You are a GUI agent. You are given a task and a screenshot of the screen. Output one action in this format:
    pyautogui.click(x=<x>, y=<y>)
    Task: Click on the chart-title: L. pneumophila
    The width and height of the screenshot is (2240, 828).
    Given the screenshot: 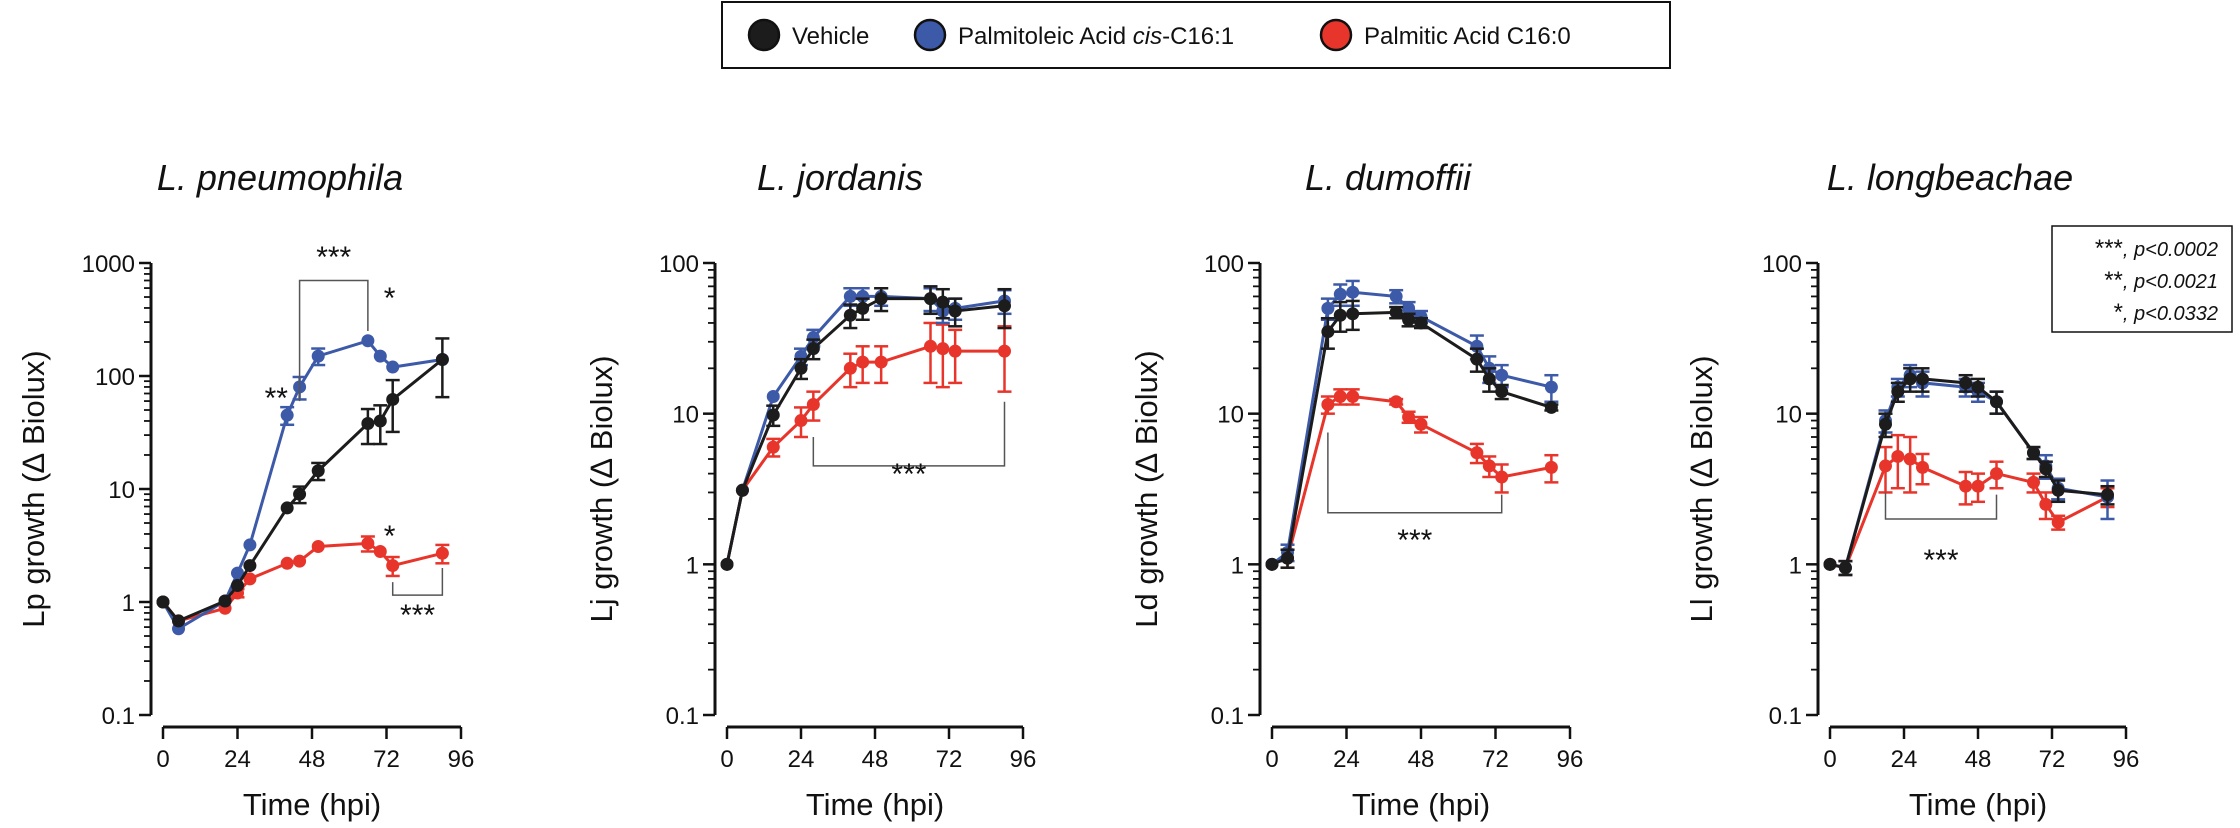 What is the action you would take?
    pyautogui.click(x=280, y=177)
    